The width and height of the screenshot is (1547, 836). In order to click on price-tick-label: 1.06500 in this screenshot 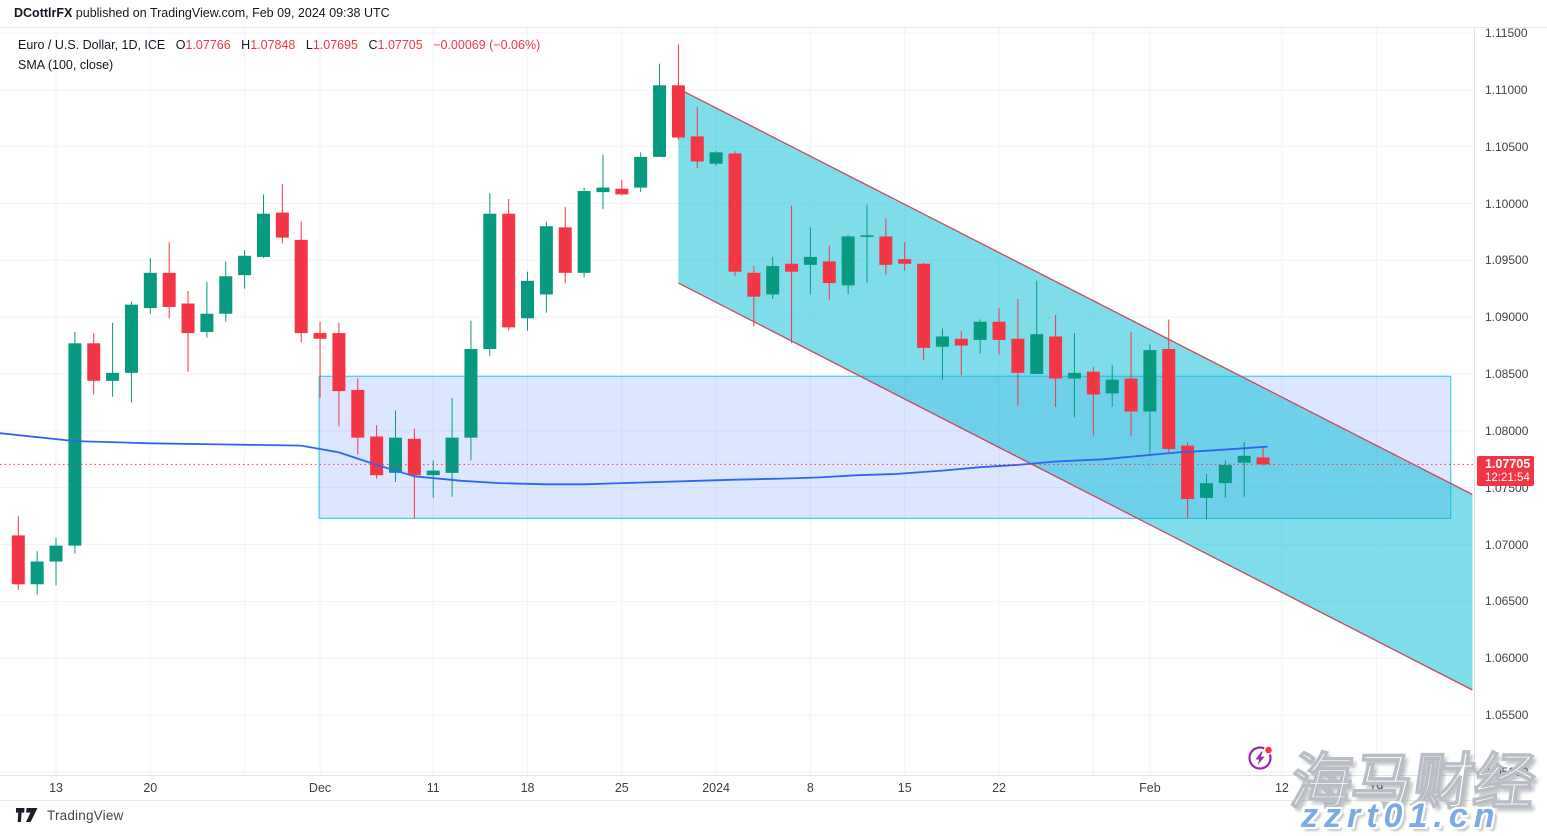, I will do `click(1507, 601)`.